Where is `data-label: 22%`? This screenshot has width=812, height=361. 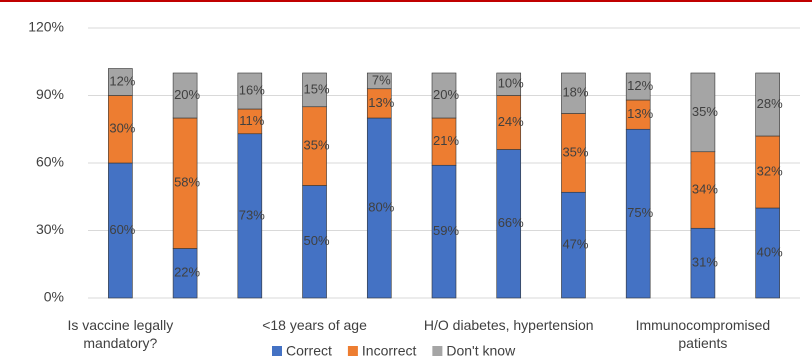
data-label: 22% is located at coordinates (187, 272).